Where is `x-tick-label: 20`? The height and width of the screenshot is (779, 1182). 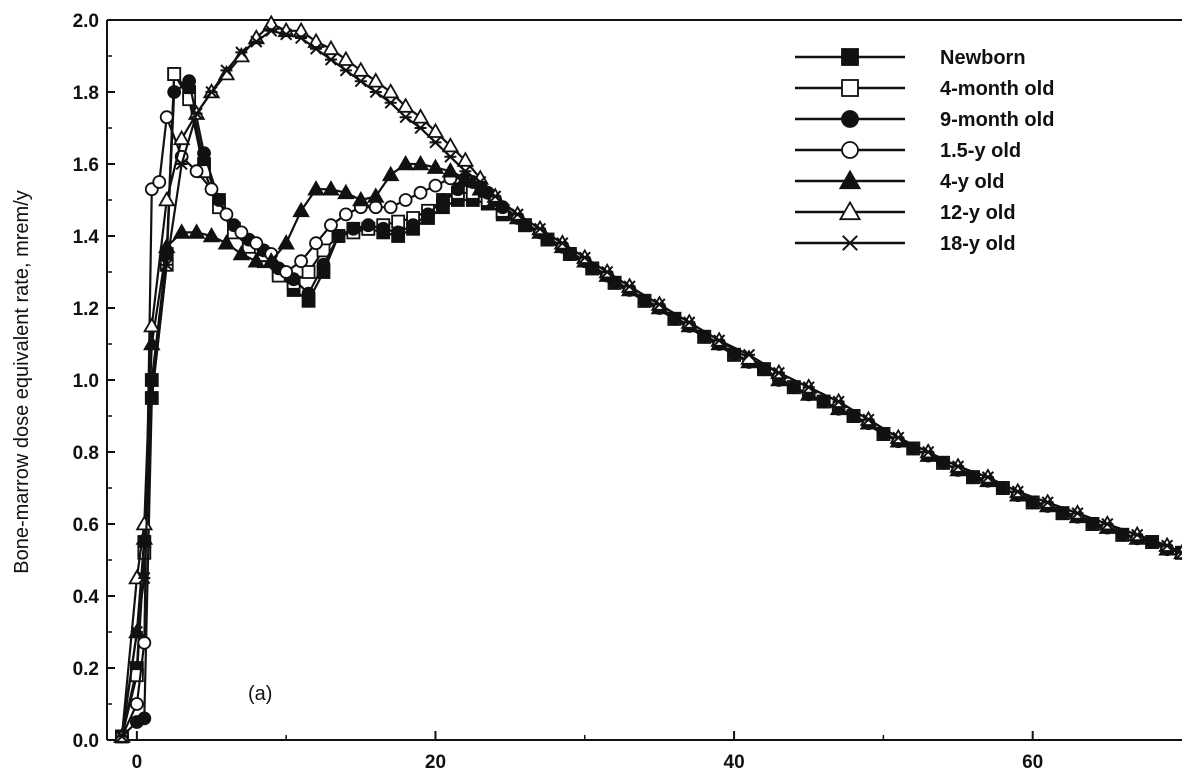
x-tick-label: 20 is located at coordinates (435, 762).